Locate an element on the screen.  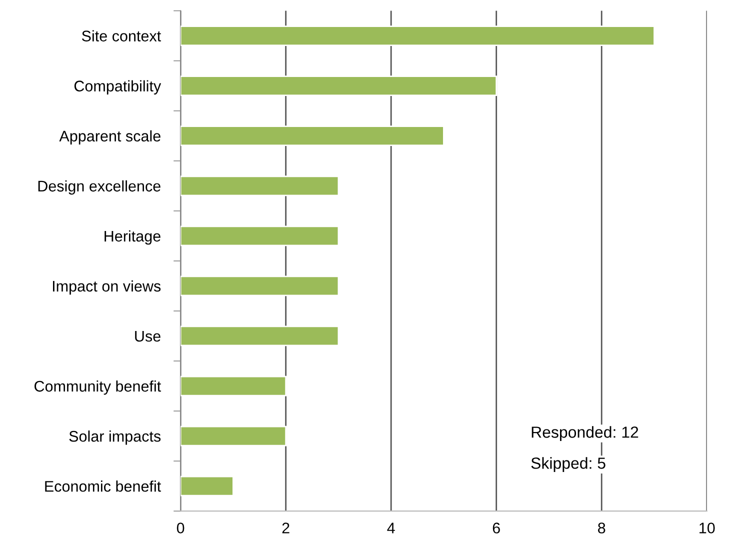
y-tick-label: Heritage is located at coordinates (132, 237).